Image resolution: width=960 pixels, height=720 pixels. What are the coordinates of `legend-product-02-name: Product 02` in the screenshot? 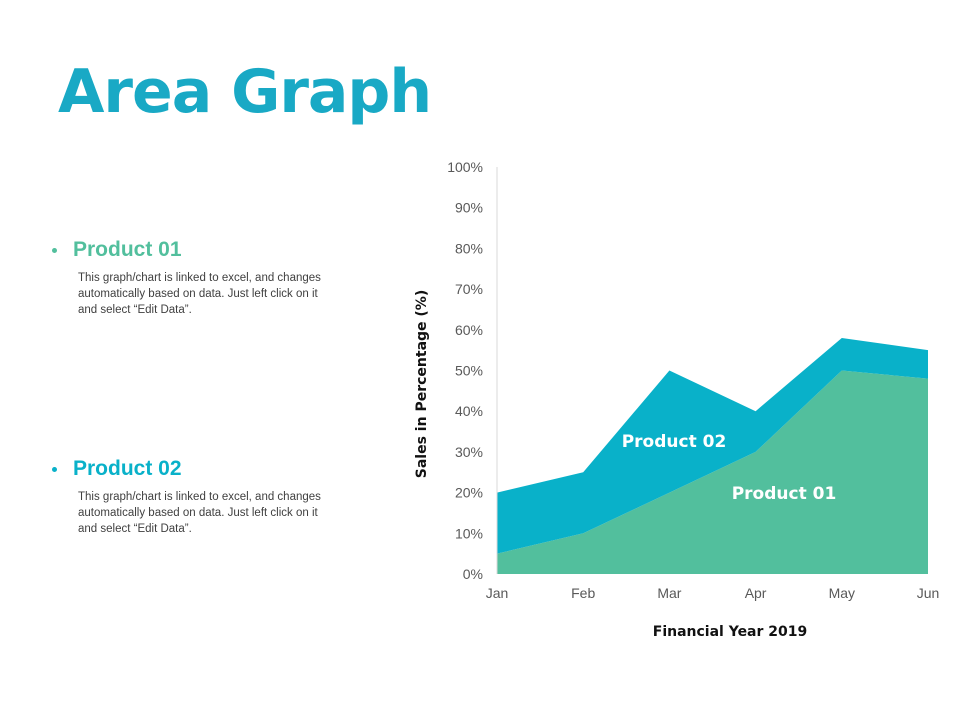 It's located at (127, 468).